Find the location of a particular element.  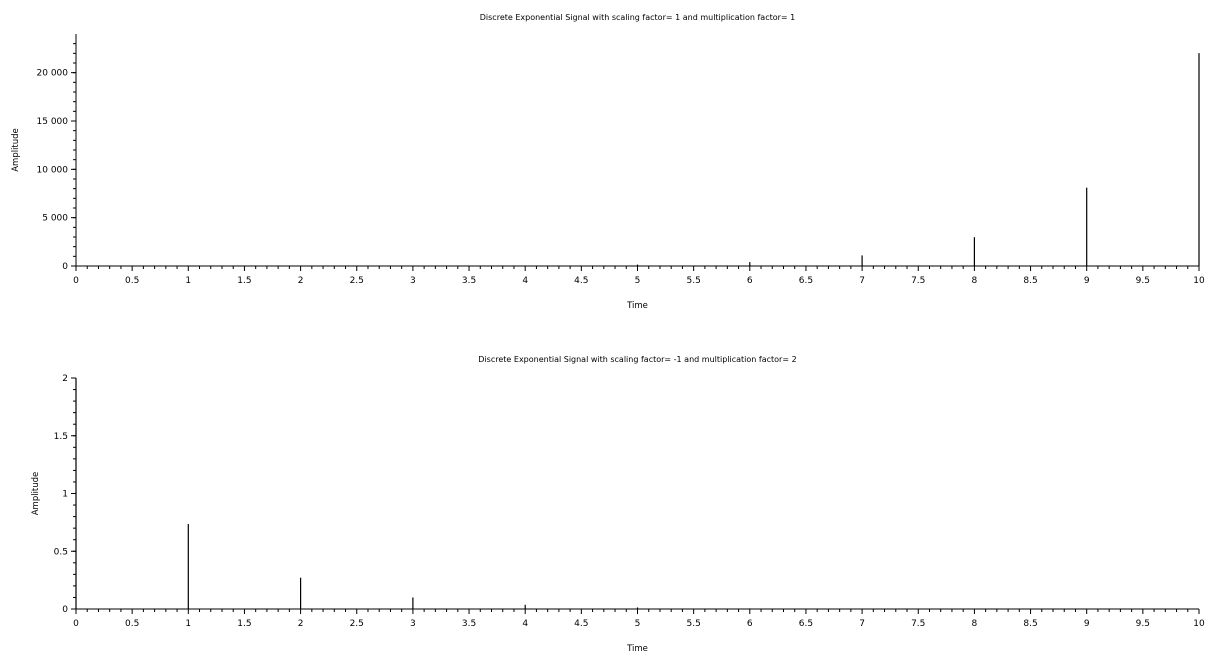

y-tick-label: 1 is located at coordinates (65, 495).